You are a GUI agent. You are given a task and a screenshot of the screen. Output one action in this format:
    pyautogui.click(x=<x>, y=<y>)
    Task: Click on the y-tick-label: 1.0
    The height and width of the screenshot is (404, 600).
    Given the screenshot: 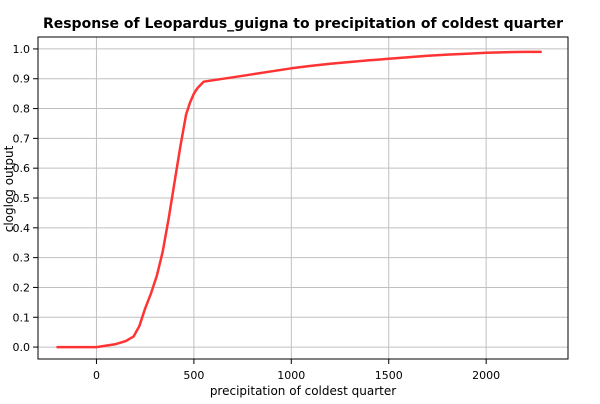 What is the action you would take?
    pyautogui.click(x=22, y=49)
    